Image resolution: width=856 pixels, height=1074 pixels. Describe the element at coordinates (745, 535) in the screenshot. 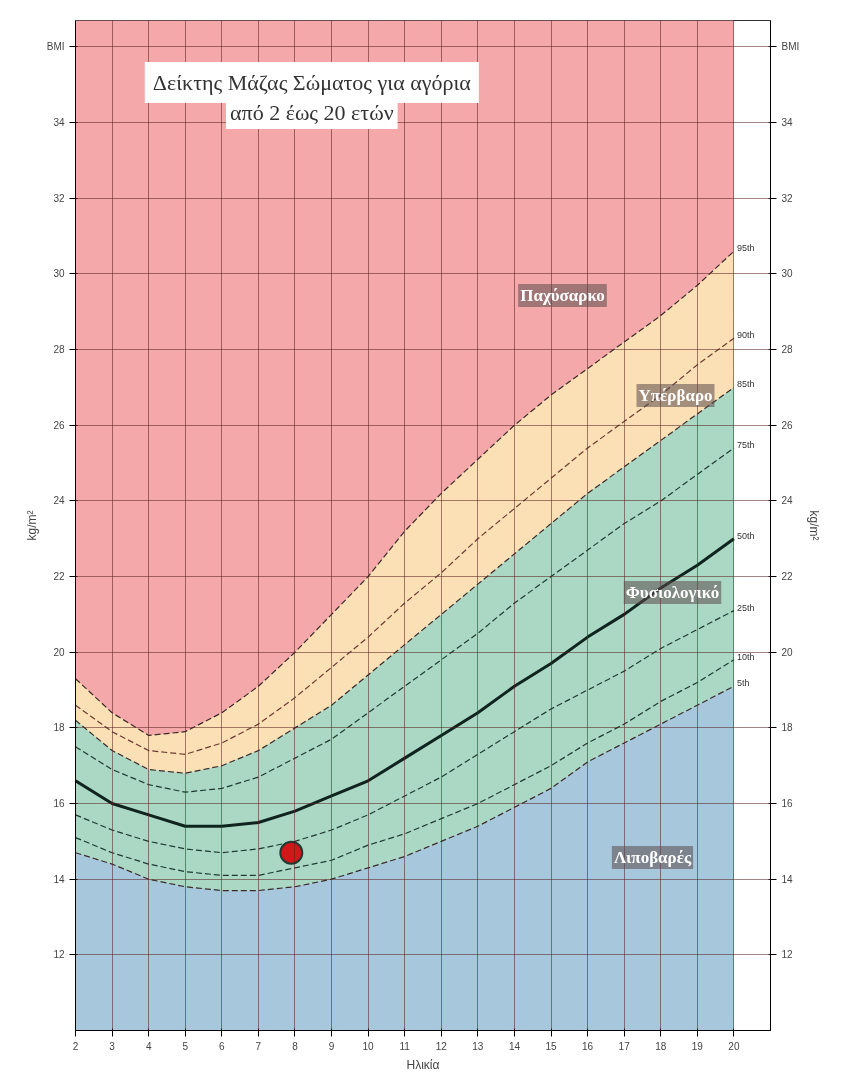

I see `series-label: 50th` at that location.